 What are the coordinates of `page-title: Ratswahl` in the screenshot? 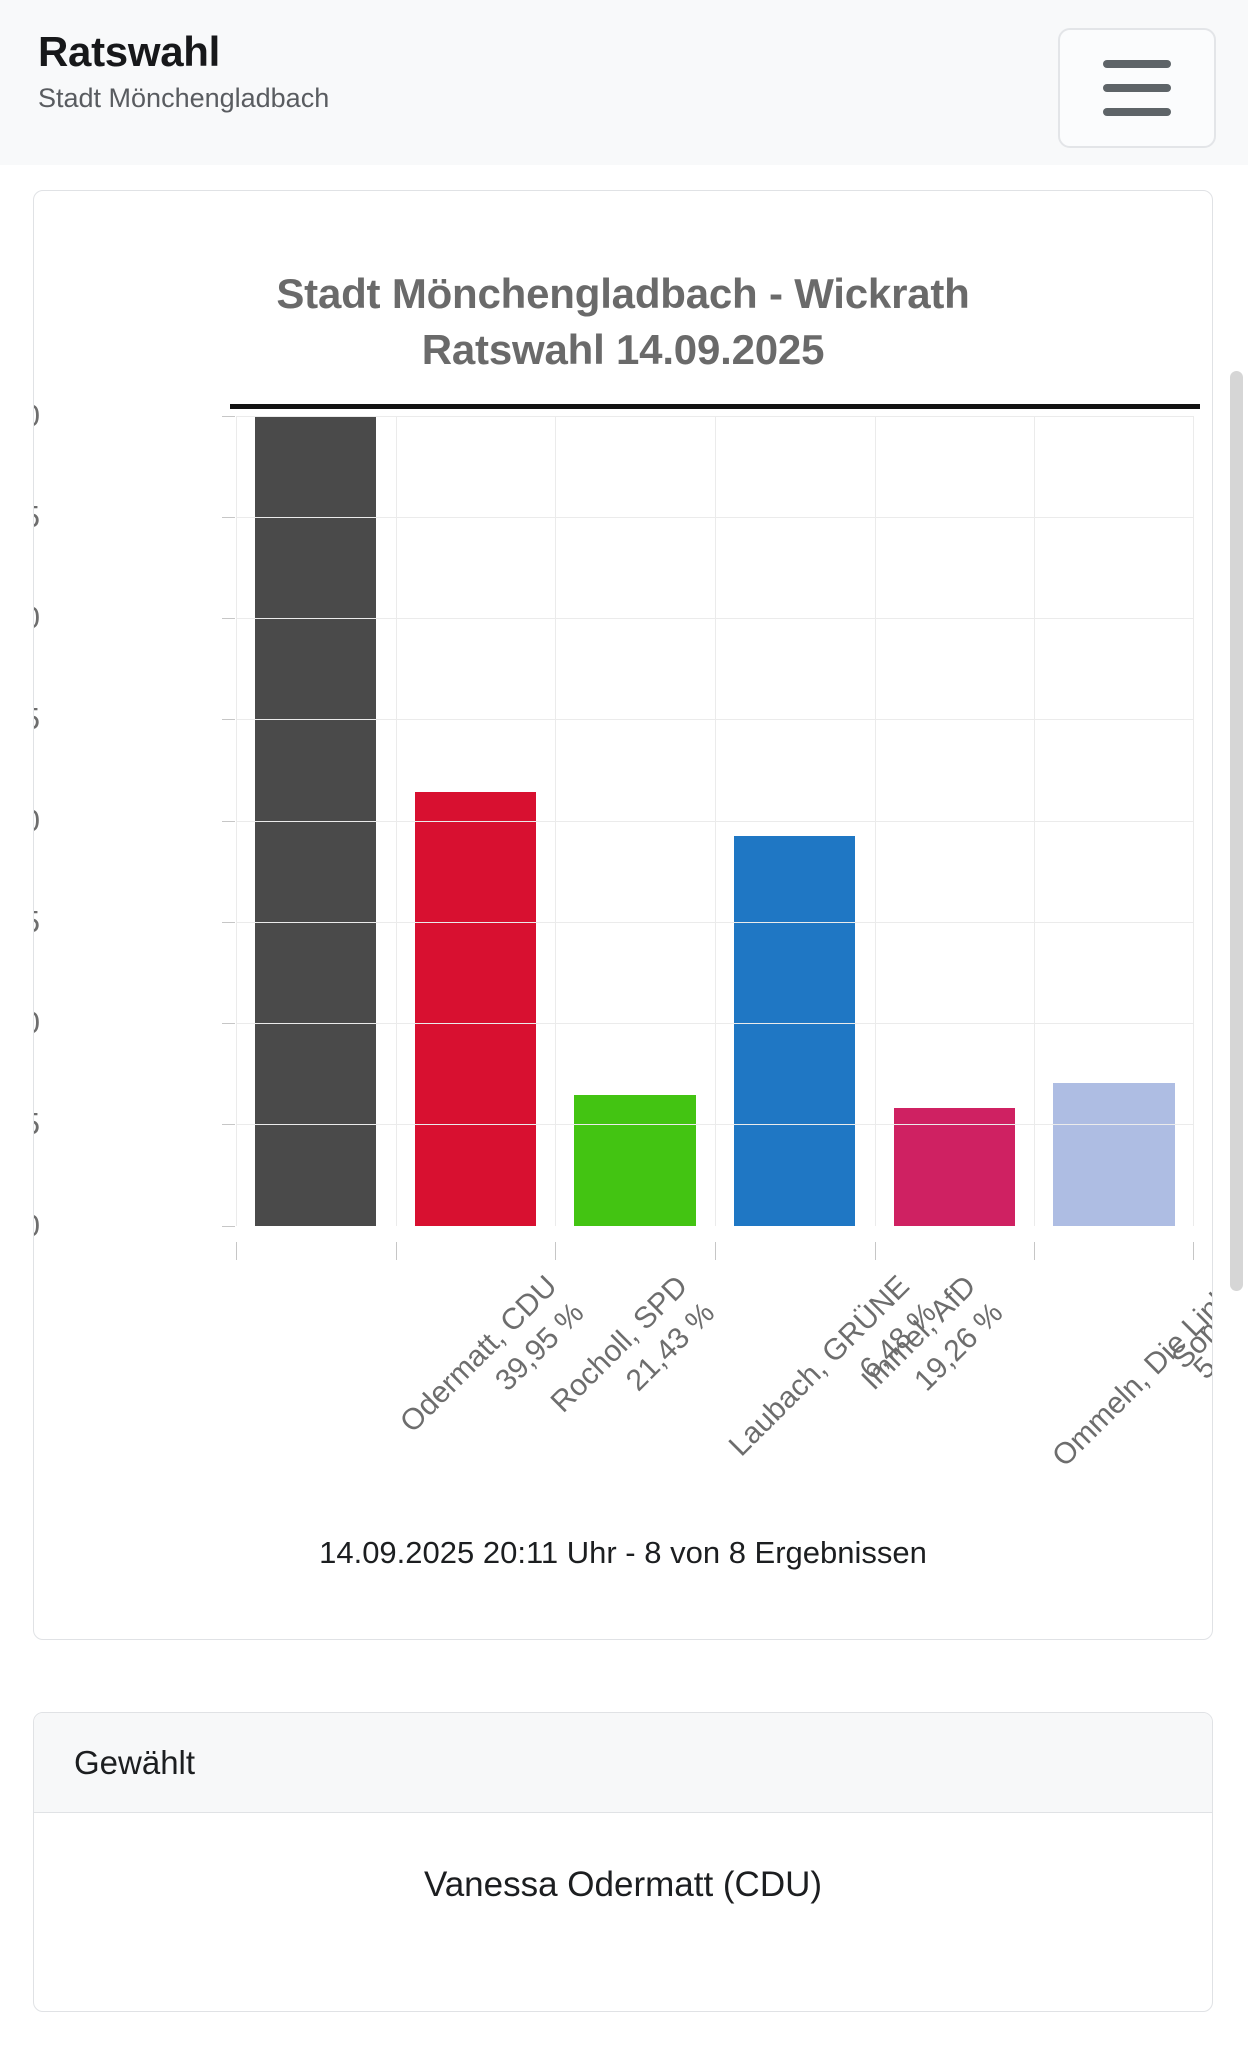 It's located at (129, 51).